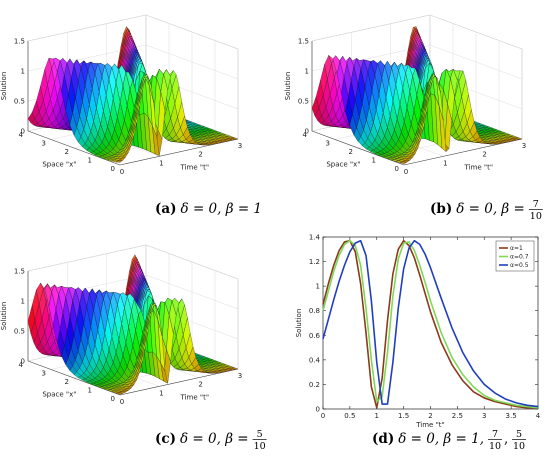  Describe the element at coordinates (511, 416) in the screenshot. I see `x-tick-label: 3.5` at that location.